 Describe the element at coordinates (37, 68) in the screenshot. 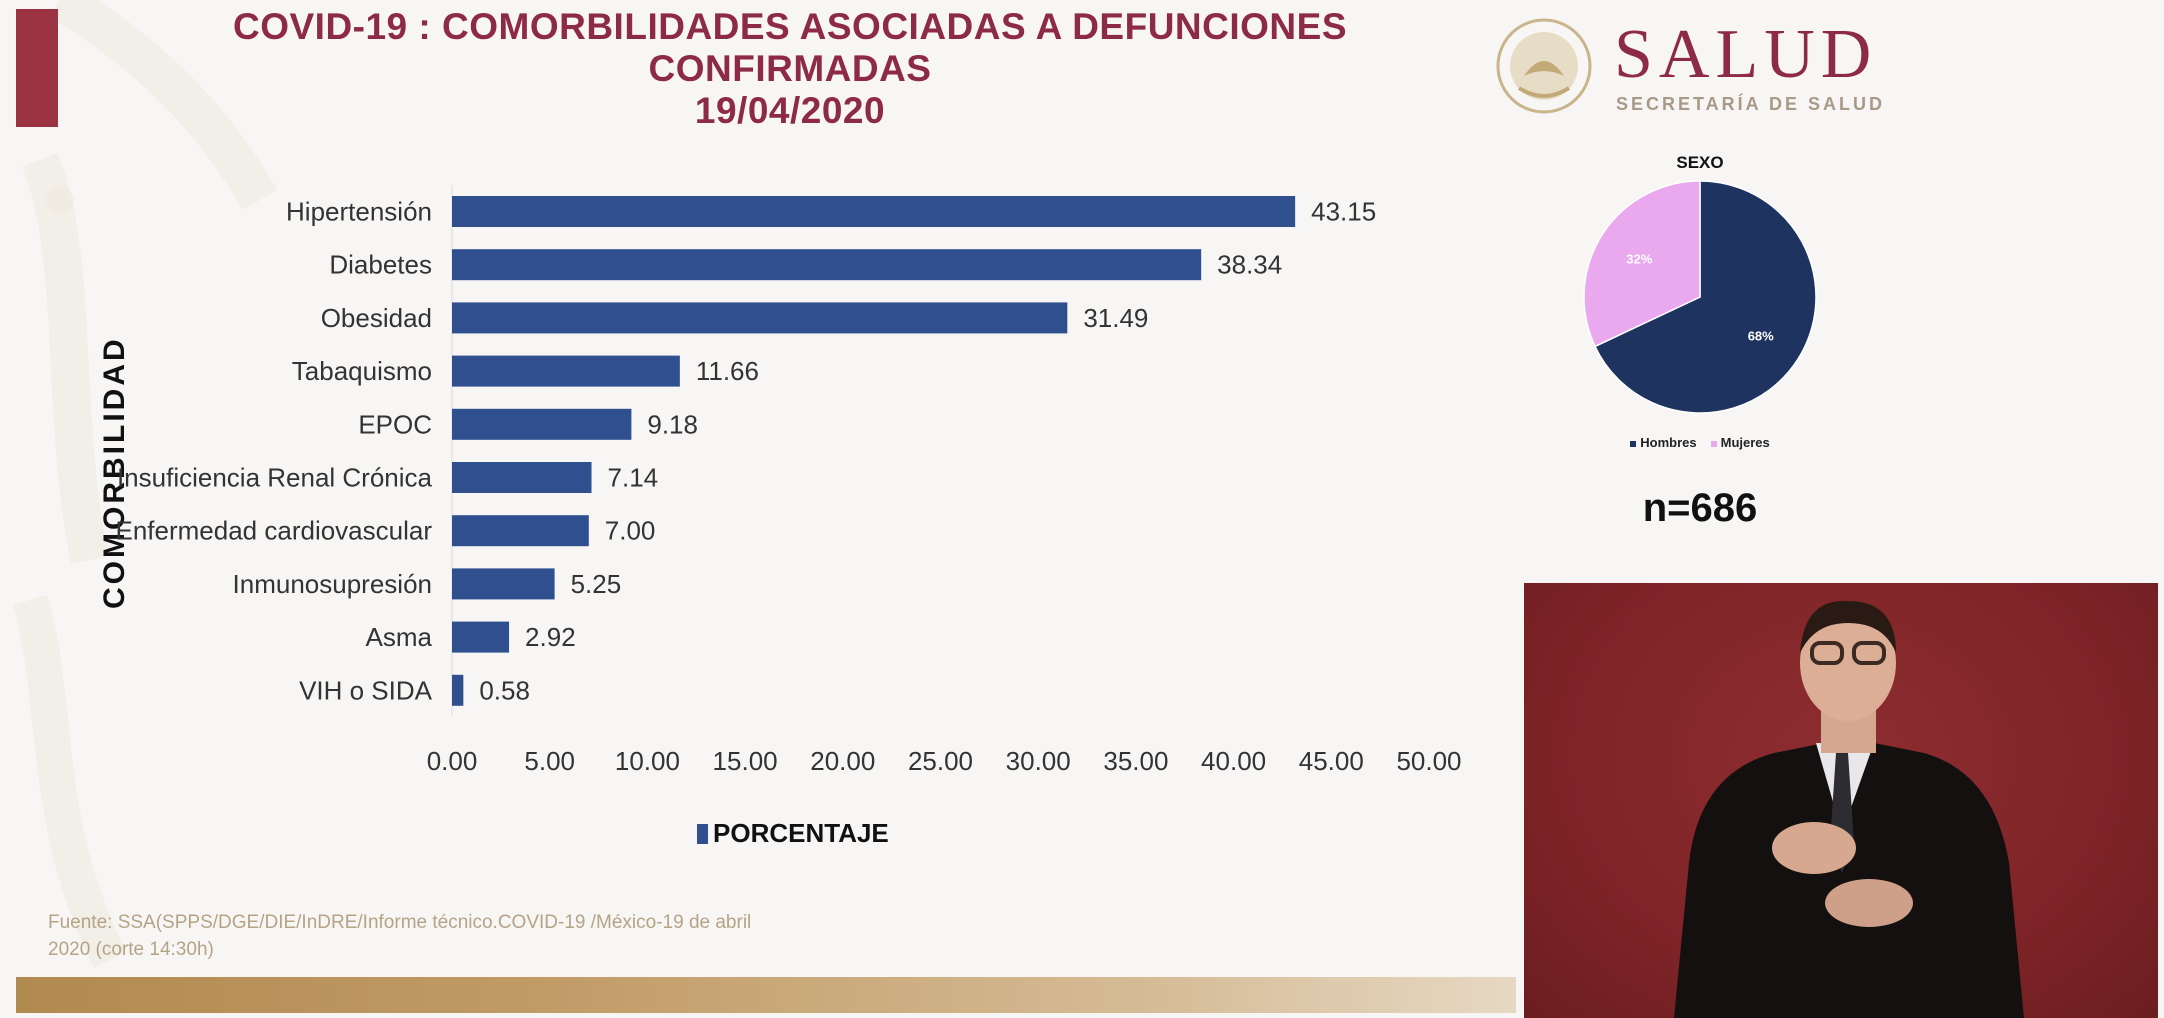

I see `accent-bar` at that location.